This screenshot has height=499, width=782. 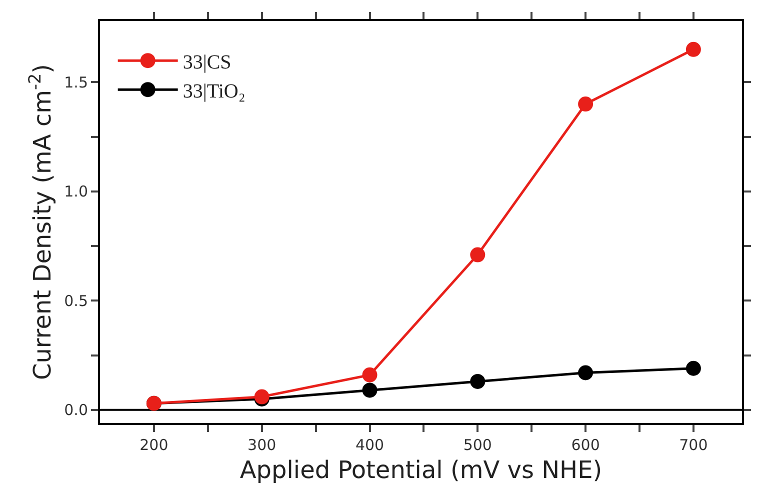 I want to click on x-tick-label: 400, so click(x=369, y=445).